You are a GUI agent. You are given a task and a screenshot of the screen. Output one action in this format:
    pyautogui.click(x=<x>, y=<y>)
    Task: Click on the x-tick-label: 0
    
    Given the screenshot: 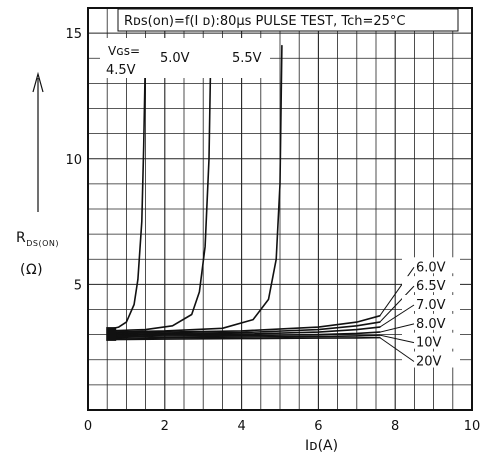 What is the action you would take?
    pyautogui.click(x=88, y=426)
    